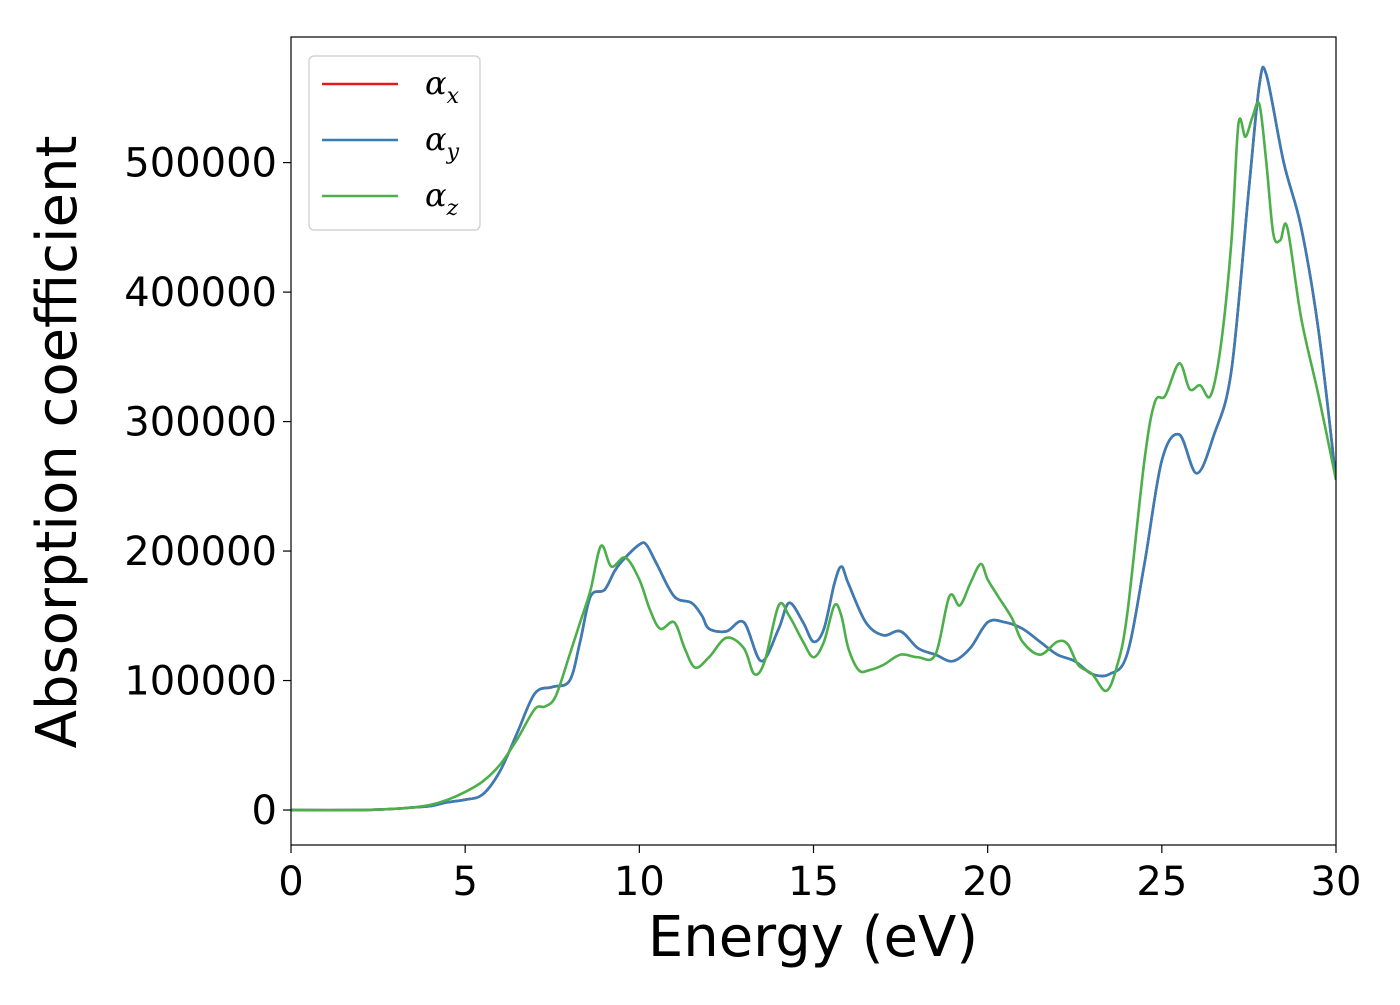  Describe the element at coordinates (464, 882) in the screenshot. I see `x-tick-label: 5` at that location.